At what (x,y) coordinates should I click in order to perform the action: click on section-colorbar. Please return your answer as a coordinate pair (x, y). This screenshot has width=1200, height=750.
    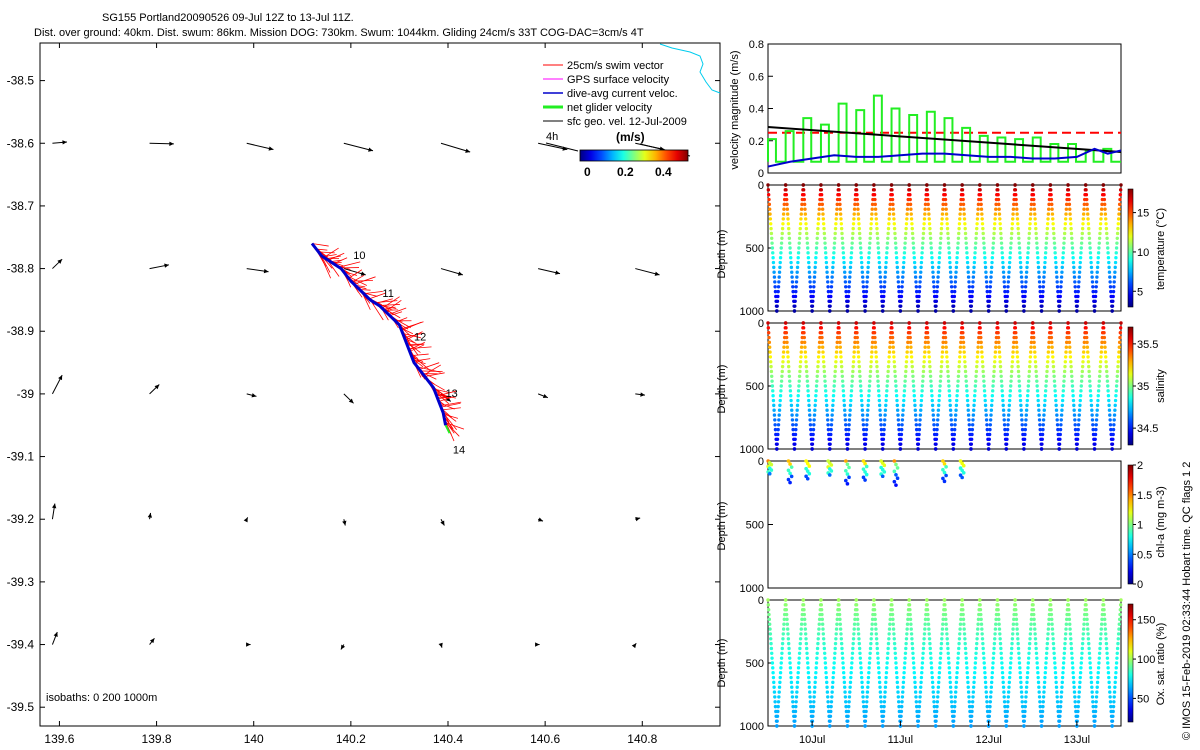
    Looking at the image, I should click on (1130, 663).